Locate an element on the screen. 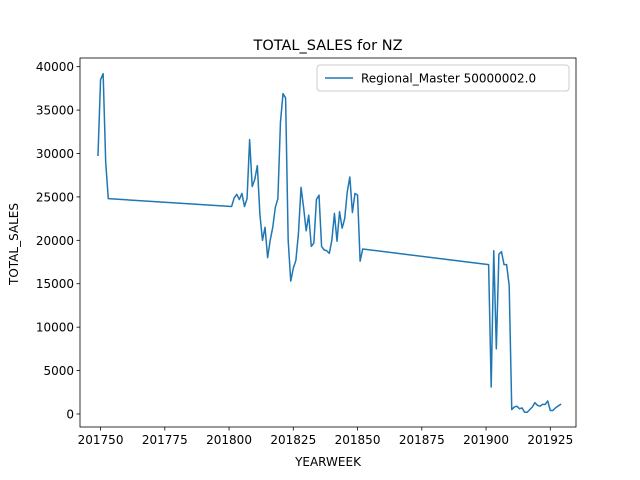 This screenshot has height=480, width=640. x-tick-label: 201850 is located at coordinates (358, 440).